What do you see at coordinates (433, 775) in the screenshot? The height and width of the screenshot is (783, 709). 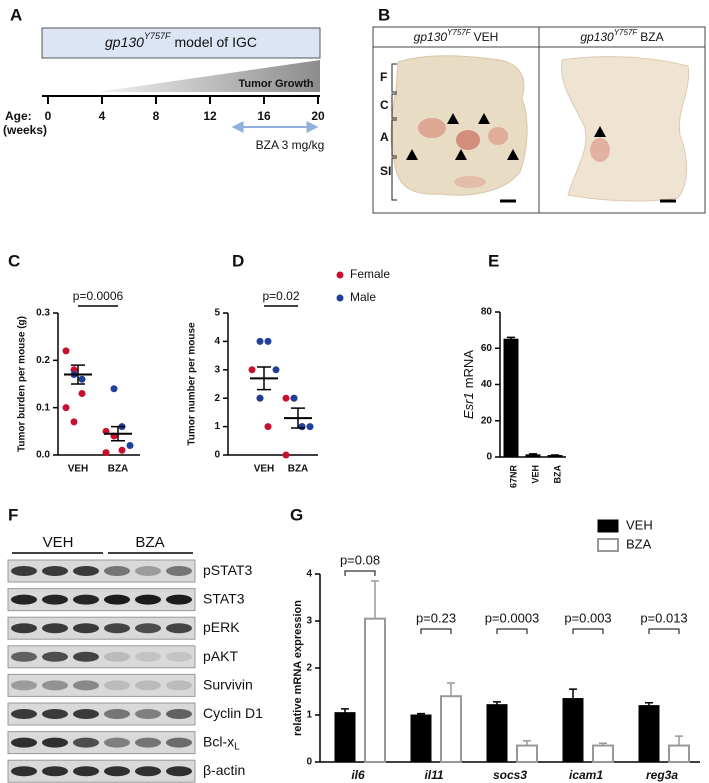 I see `x-tick-label: il11` at bounding box center [433, 775].